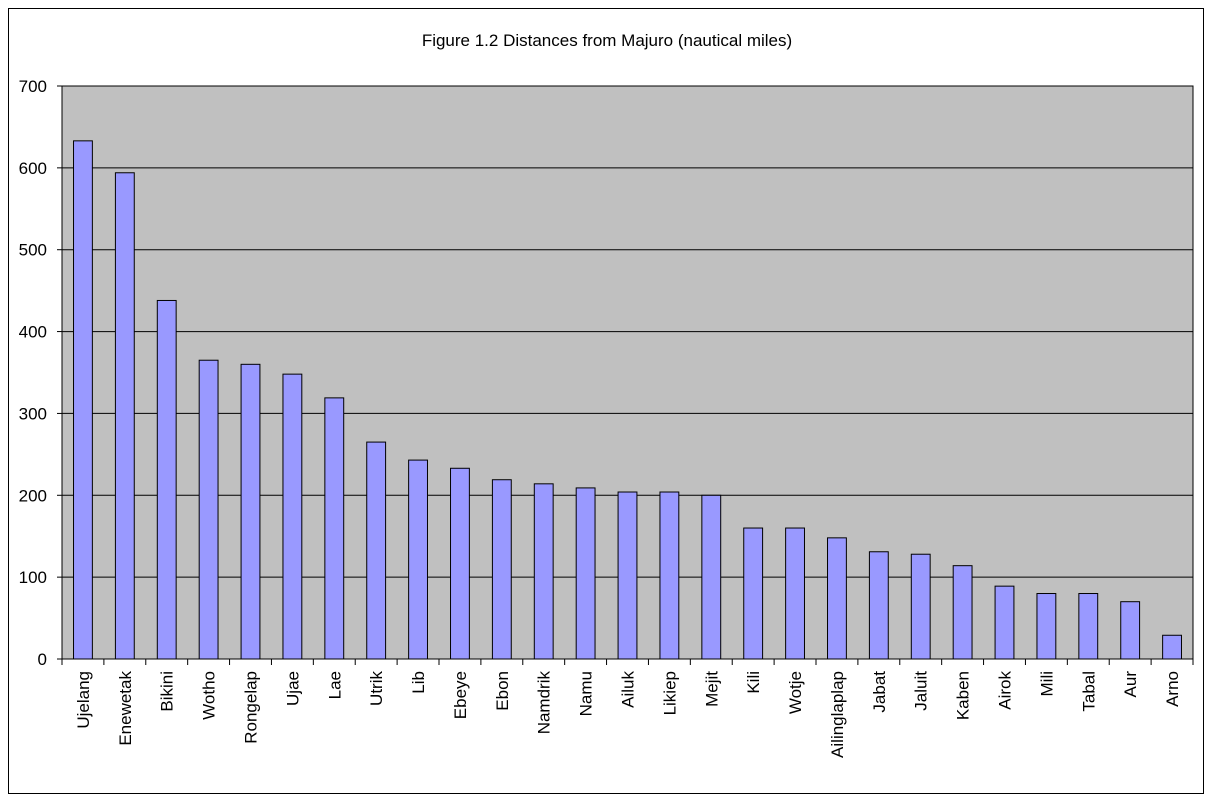 Image resolution: width=1214 pixels, height=803 pixels. What do you see at coordinates (543, 571) in the screenshot?
I see `bar-namdrik` at bounding box center [543, 571].